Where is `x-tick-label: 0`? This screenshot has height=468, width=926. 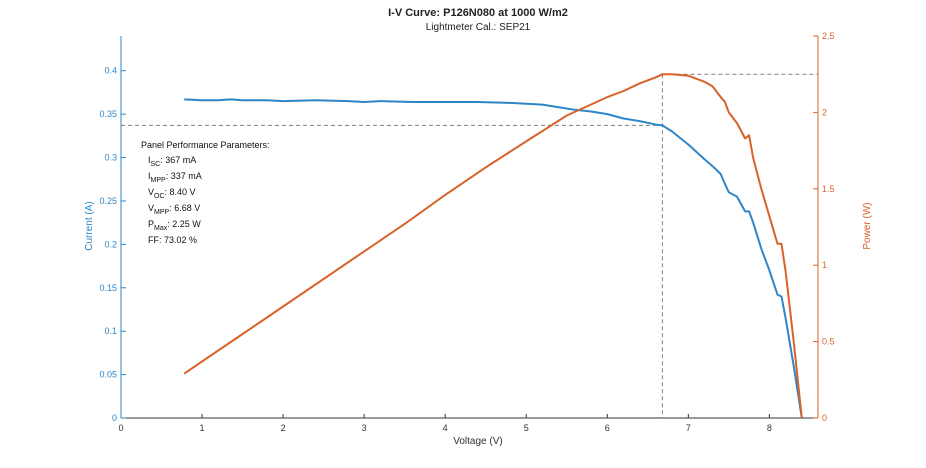 x-tick-label: 0 is located at coordinates (120, 428).